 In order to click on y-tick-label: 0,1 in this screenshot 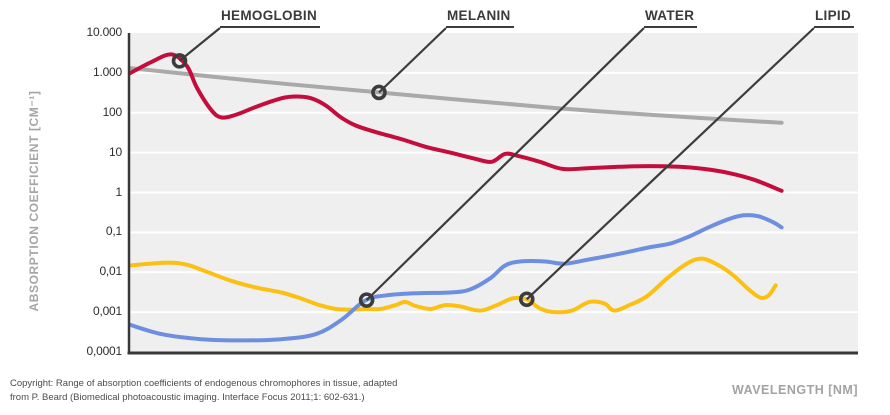, I will do `click(113, 231)`.